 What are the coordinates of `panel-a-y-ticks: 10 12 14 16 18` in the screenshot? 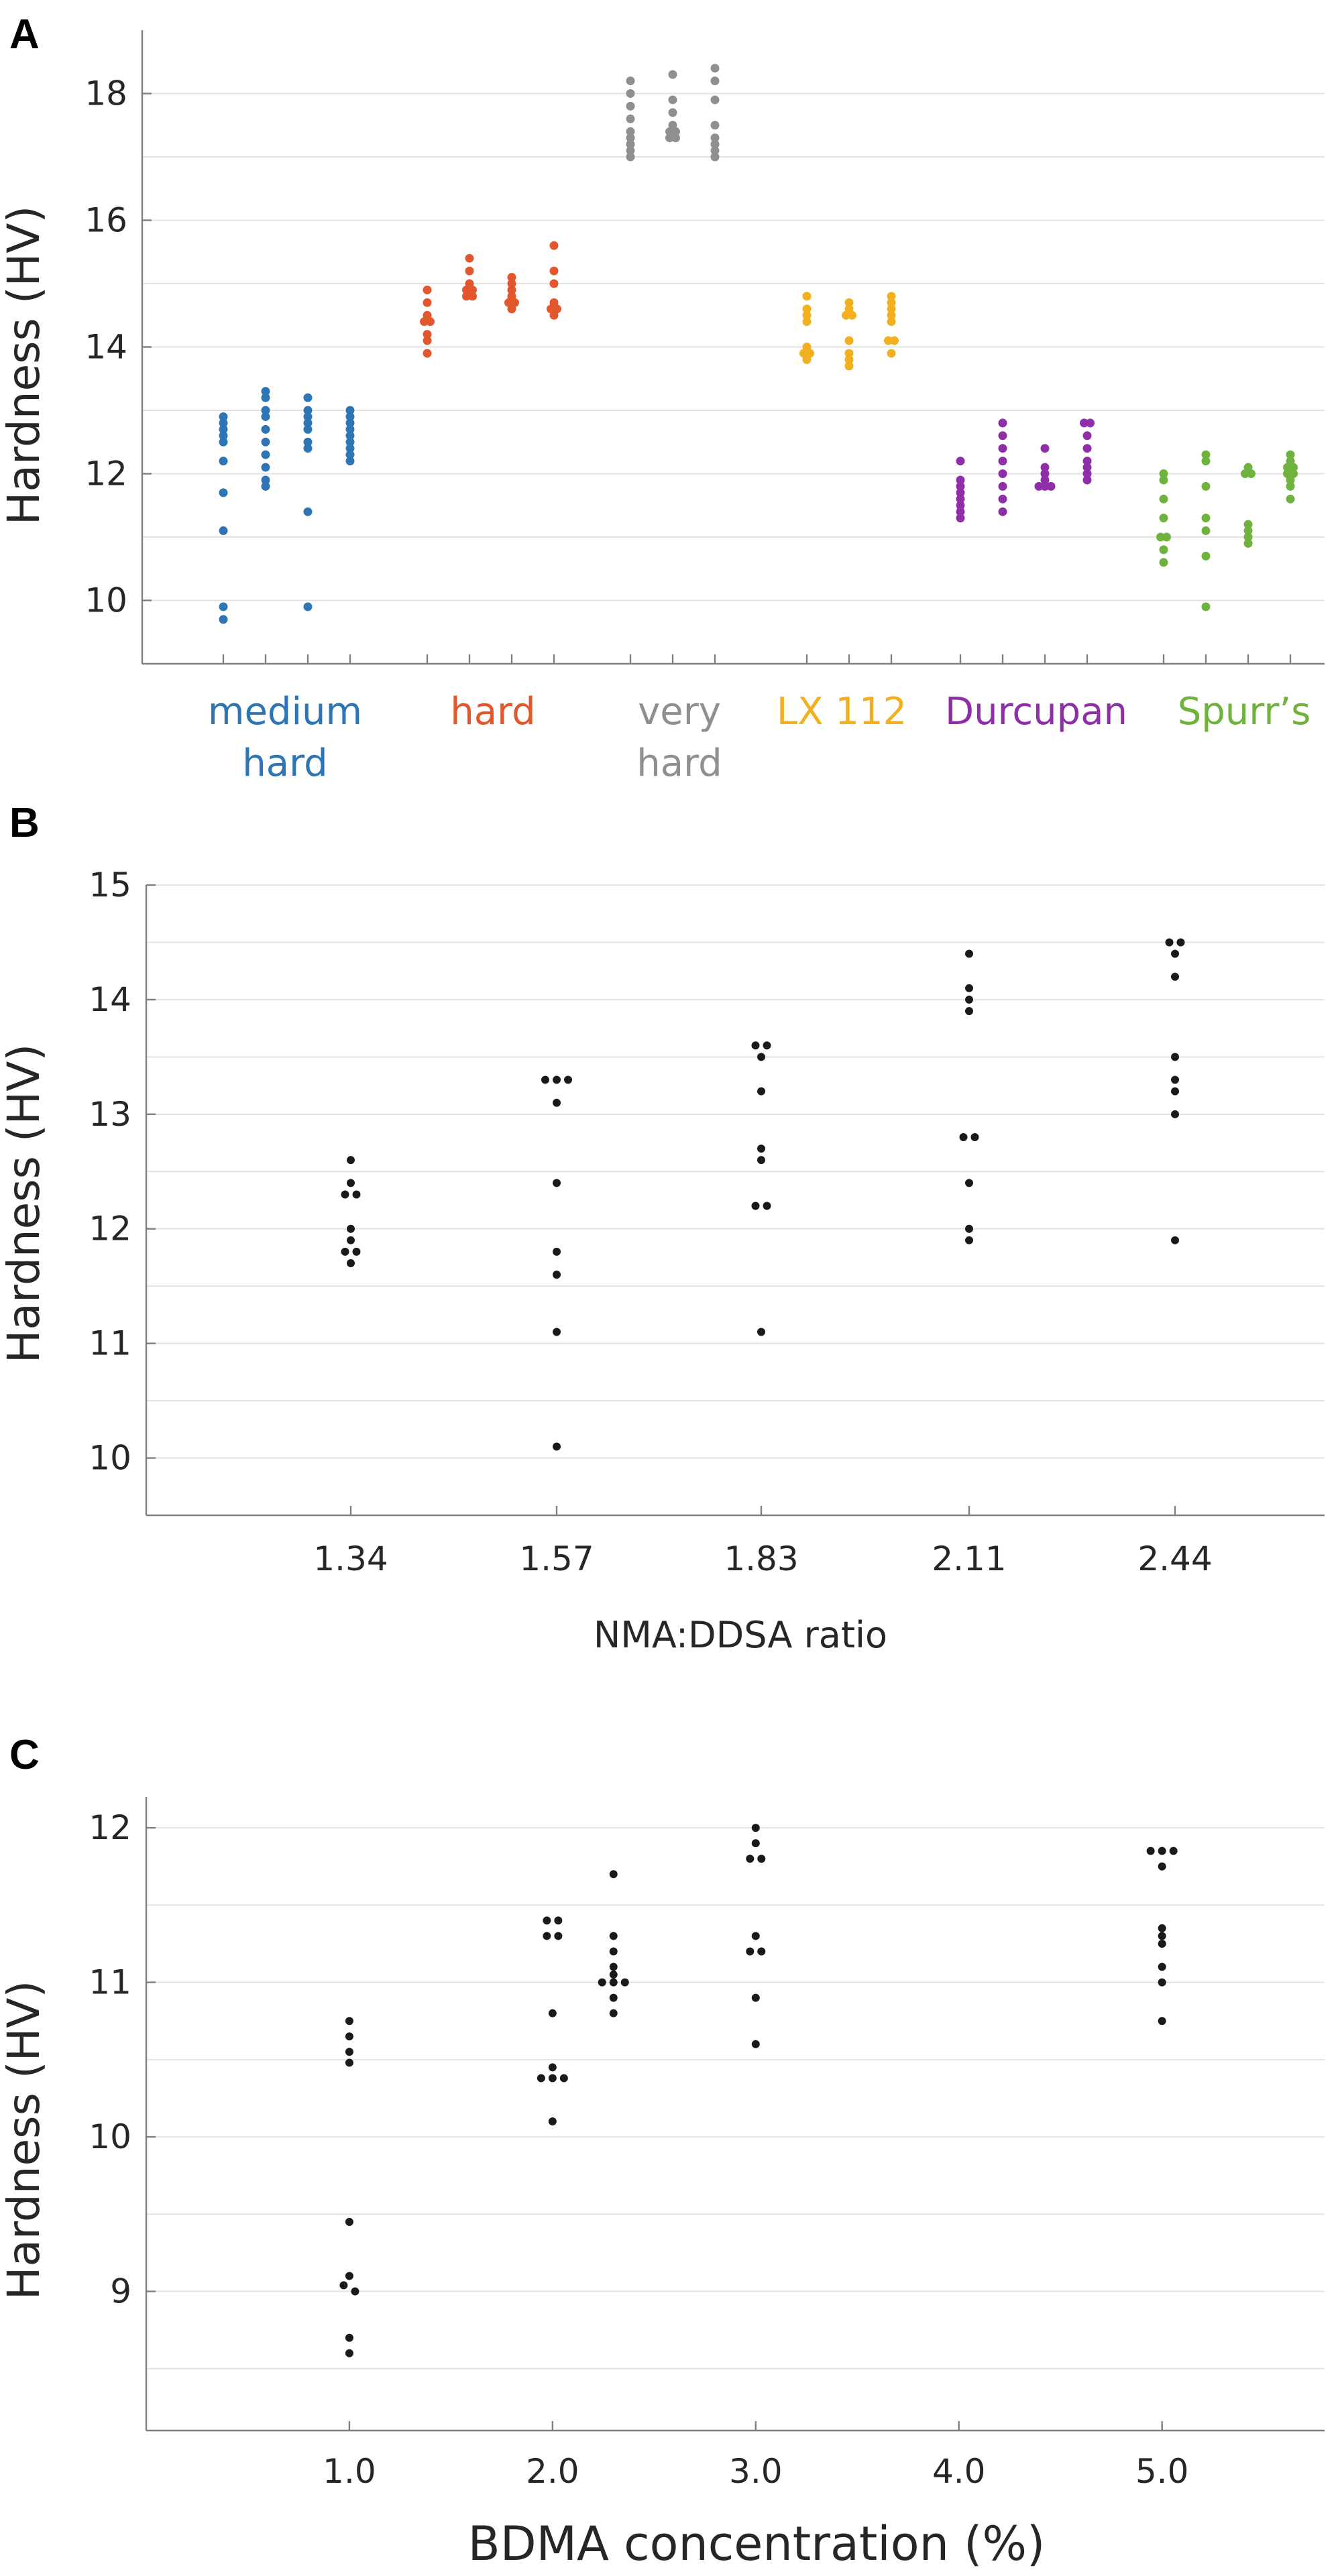 It's located at (118, 347).